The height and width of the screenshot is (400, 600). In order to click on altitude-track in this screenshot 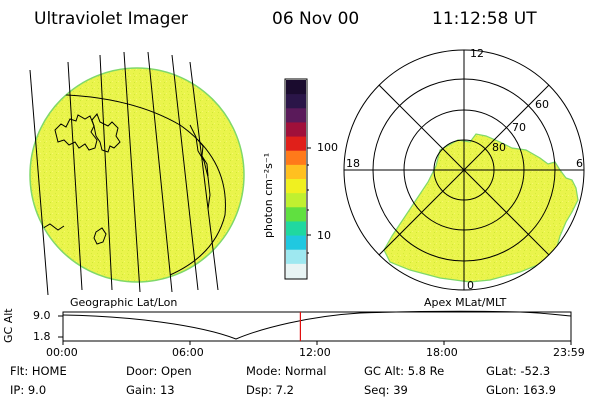, I will do `click(315, 327)`.